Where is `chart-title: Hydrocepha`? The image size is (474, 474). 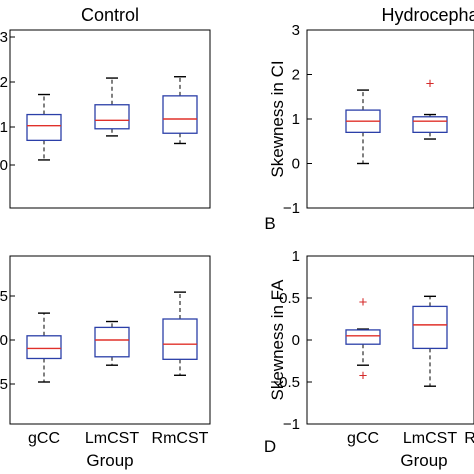
chart-title: Hydrocepha is located at coordinates (427, 15).